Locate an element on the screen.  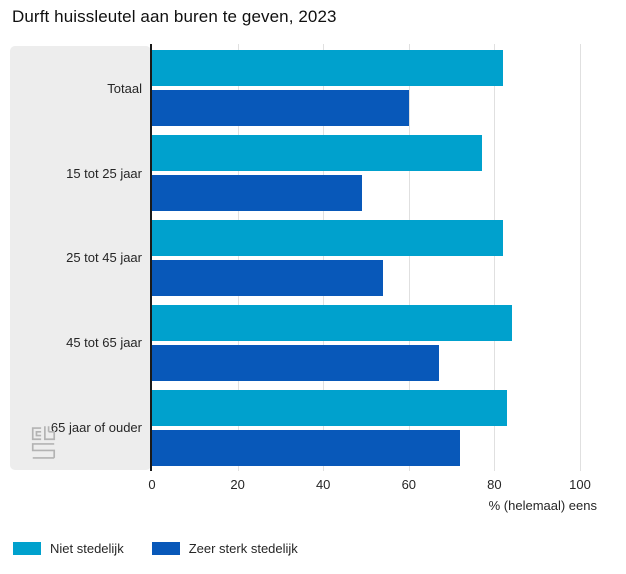
x-axis-label: % (helemaal) eens is located at coordinates (542, 505).